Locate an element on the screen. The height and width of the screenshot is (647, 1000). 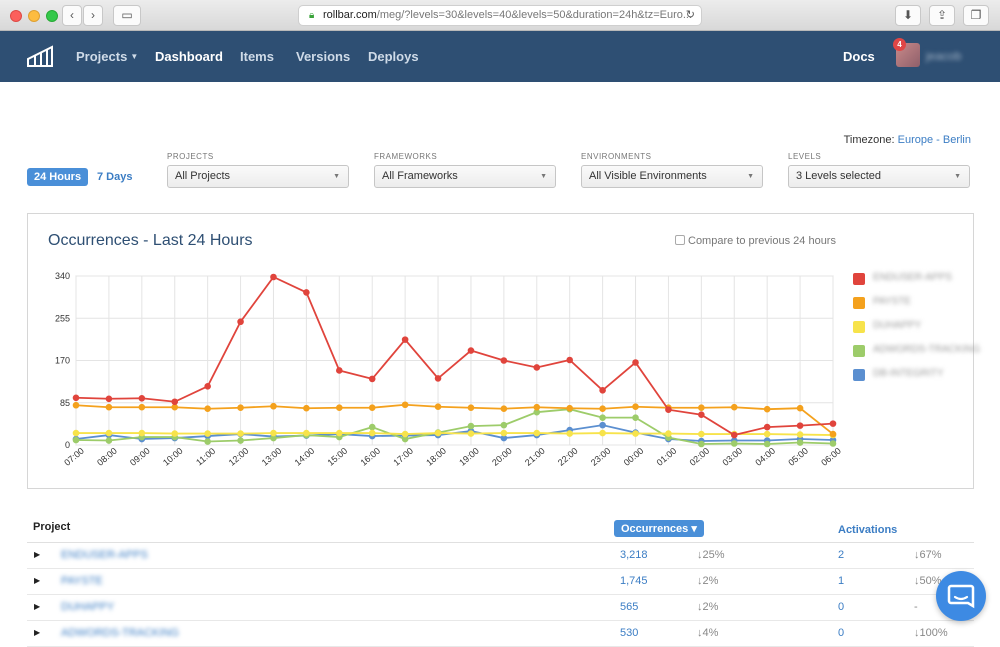
project-link: ADWORDS-TRACKING is located at coordinates (120, 633).